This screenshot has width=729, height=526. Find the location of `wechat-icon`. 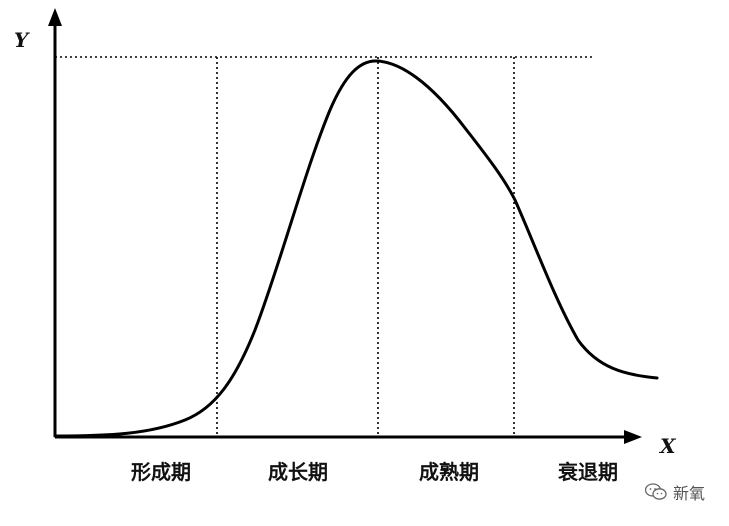

wechat-icon is located at coordinates (655, 491).